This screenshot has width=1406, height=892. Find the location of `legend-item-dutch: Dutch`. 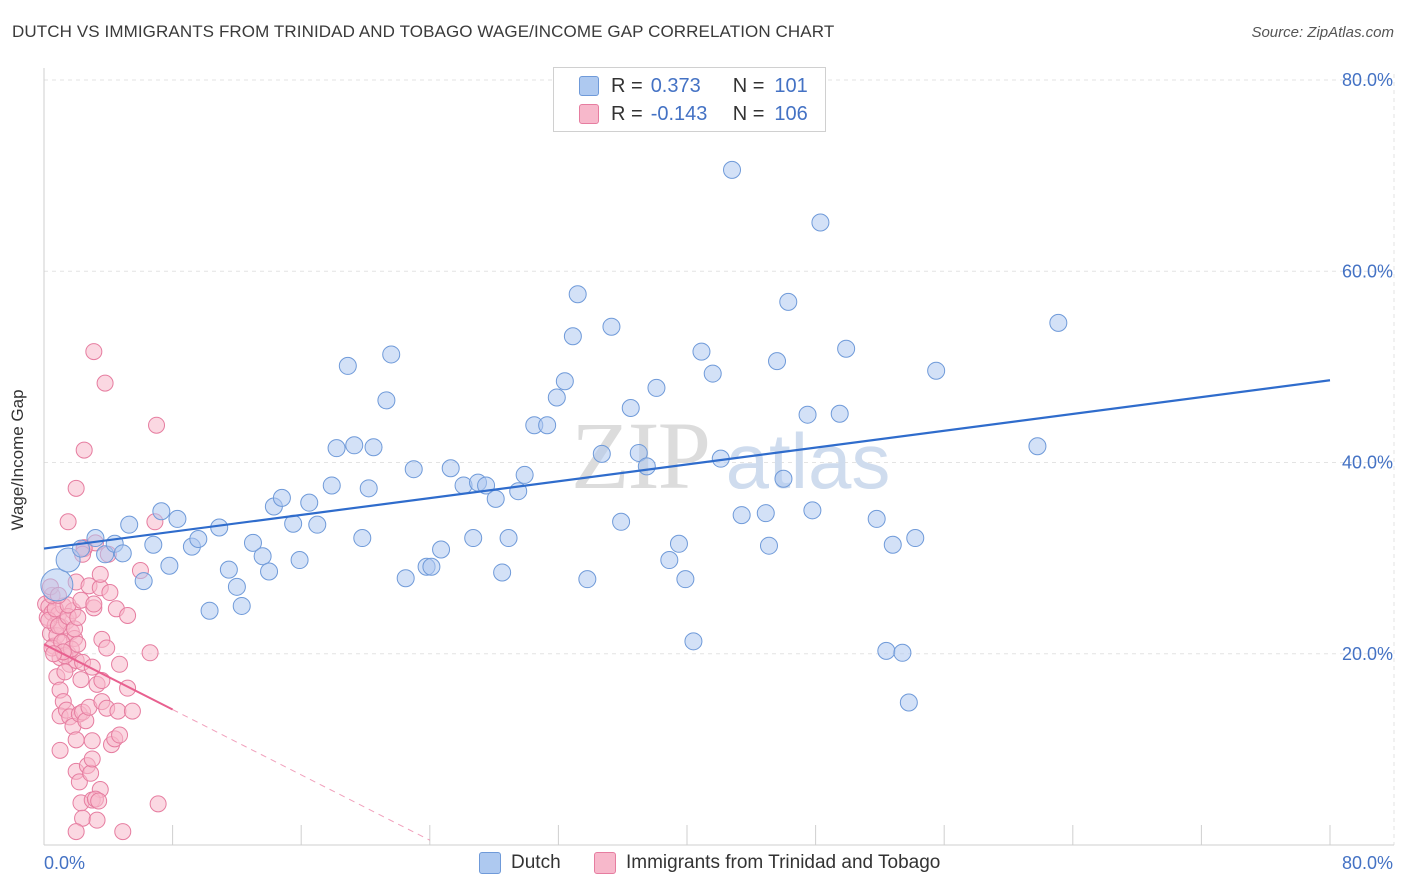

legend-item-dutch: Dutch is located at coordinates (520, 863).